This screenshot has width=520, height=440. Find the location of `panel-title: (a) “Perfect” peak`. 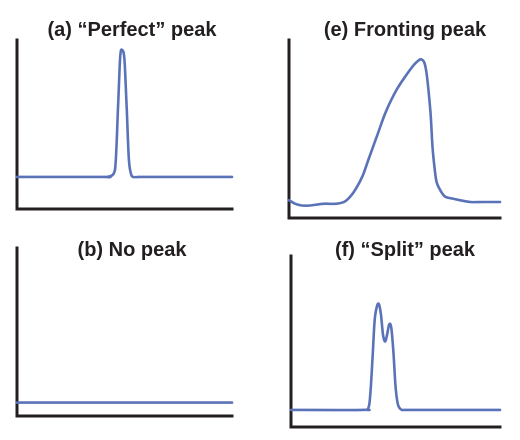

panel-title: (a) “Perfect” peak is located at coordinates (133, 30).